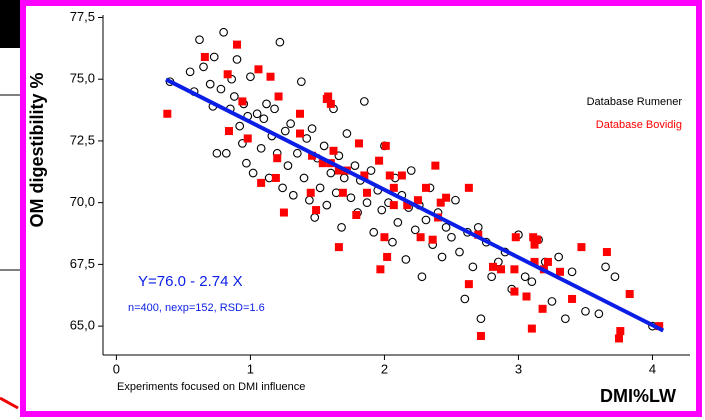  Describe the element at coordinates (82, 325) in the screenshot. I see `y-tick-label: 65,0` at that location.